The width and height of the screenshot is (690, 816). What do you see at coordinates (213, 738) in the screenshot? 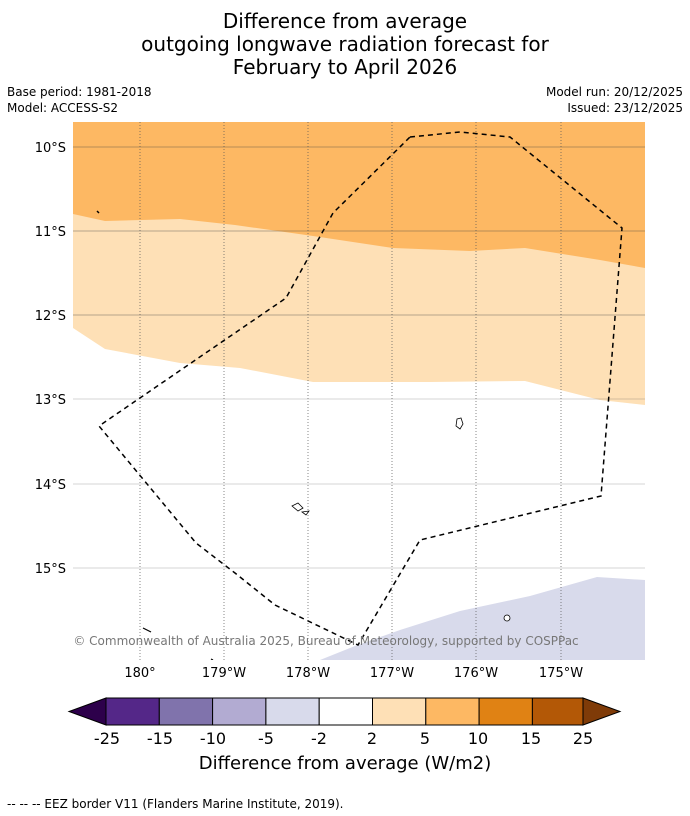
I see `colorbar-tick: -10` at bounding box center [213, 738].